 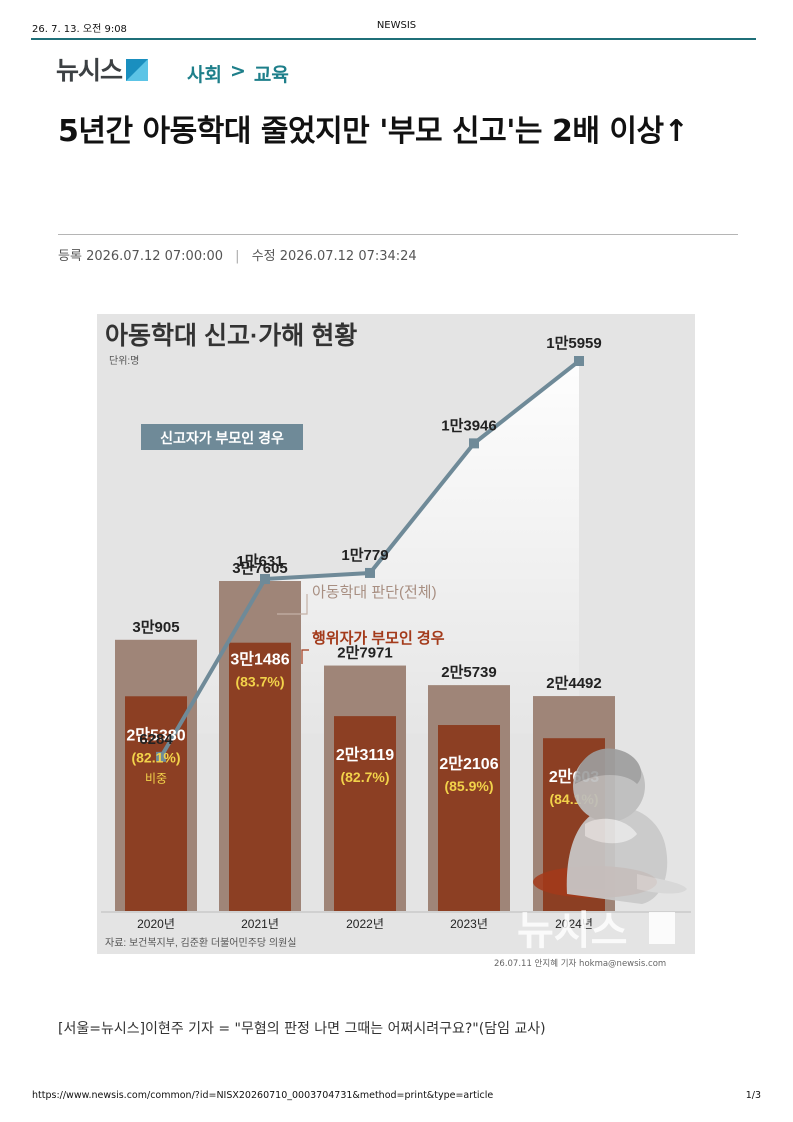 What do you see at coordinates (305, 656) in the screenshot?
I see `legend-parent-leader` at bounding box center [305, 656].